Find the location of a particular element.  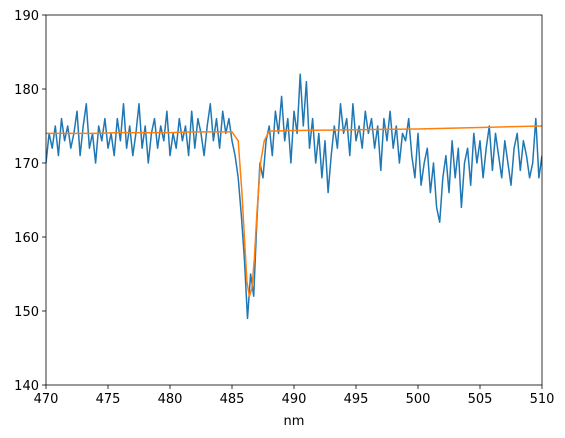

x-tick-label: 480 is located at coordinates (170, 399).